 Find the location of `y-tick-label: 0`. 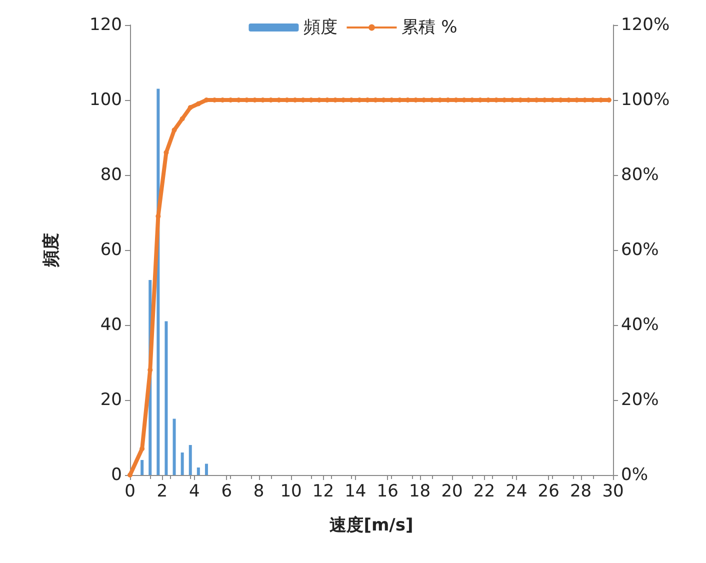

y-tick-label: 0 is located at coordinates (116, 475).